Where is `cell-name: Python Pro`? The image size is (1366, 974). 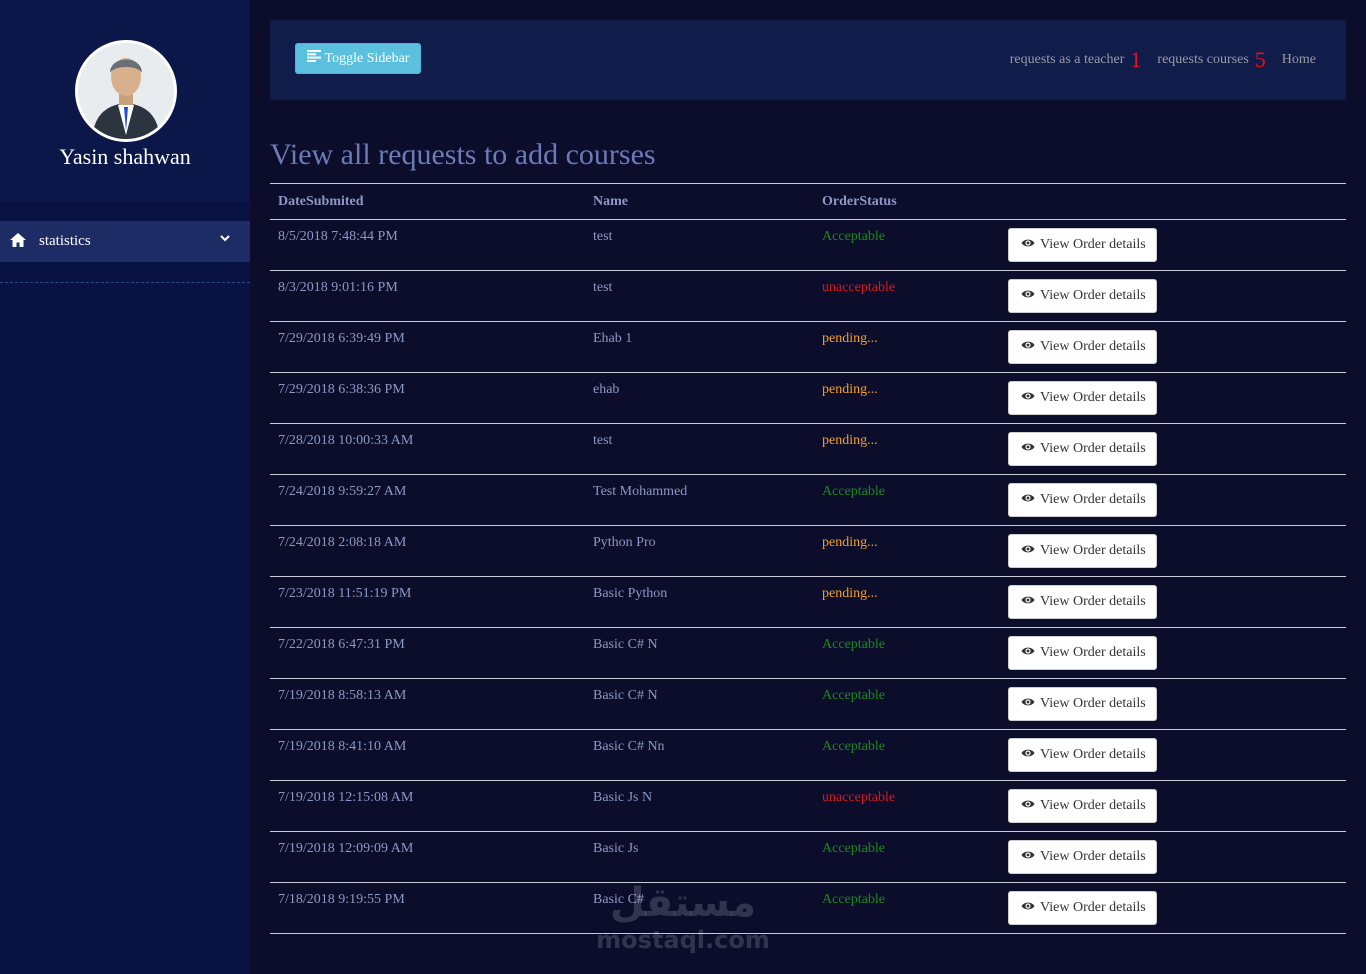
cell-name: Python Pro is located at coordinates (699, 551).